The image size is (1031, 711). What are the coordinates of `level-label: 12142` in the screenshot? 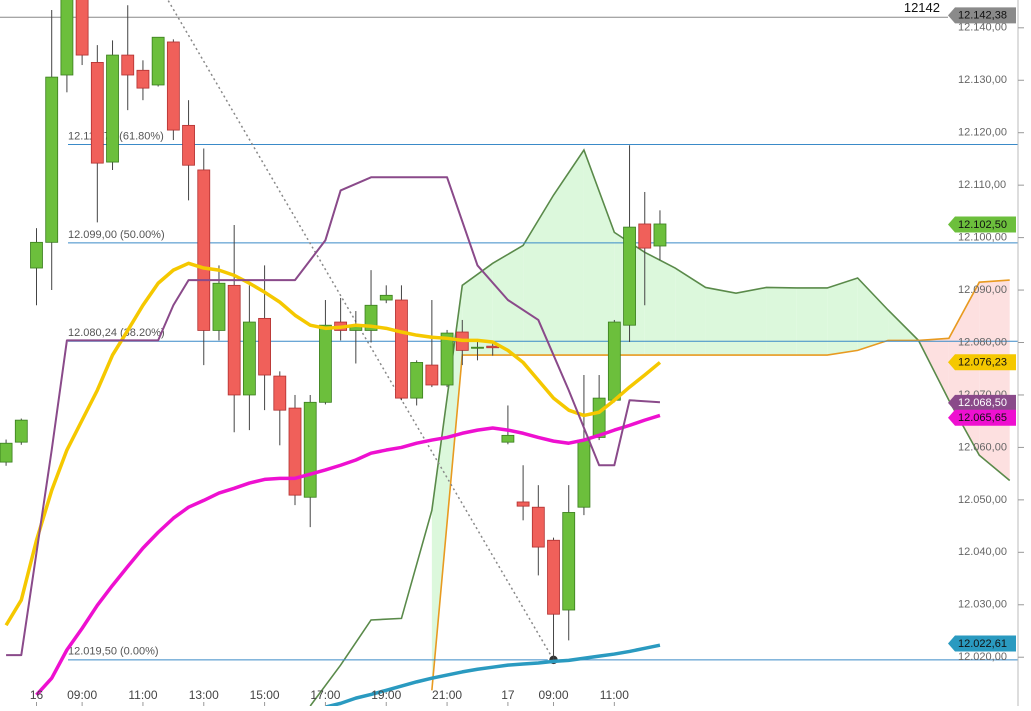 It's located at (922, 7).